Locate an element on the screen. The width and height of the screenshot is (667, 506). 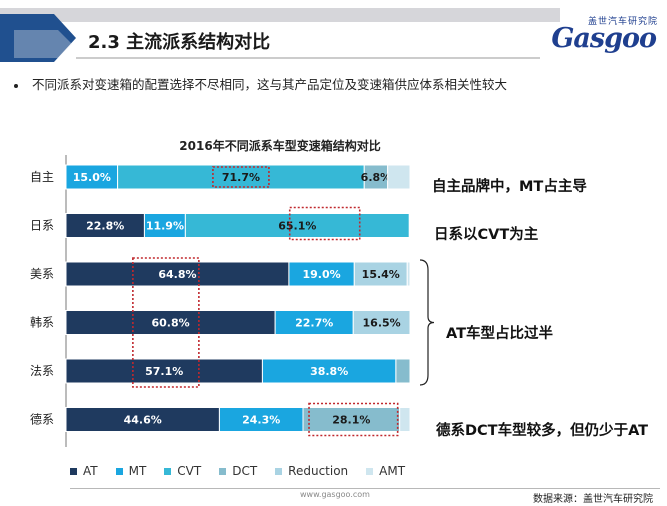
category-label: 法系 is located at coordinates (42, 371).